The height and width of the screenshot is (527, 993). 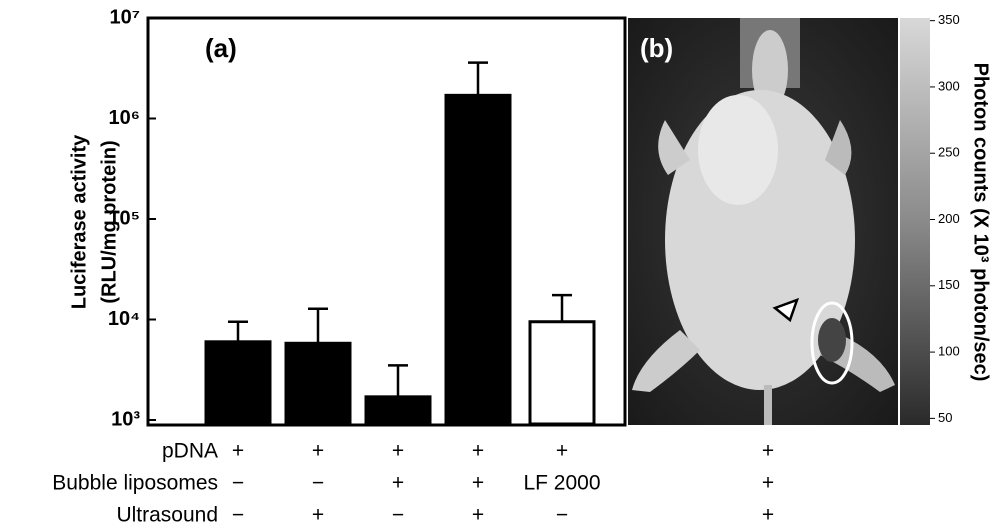 I want to click on panel-label: (b), so click(x=656, y=48).